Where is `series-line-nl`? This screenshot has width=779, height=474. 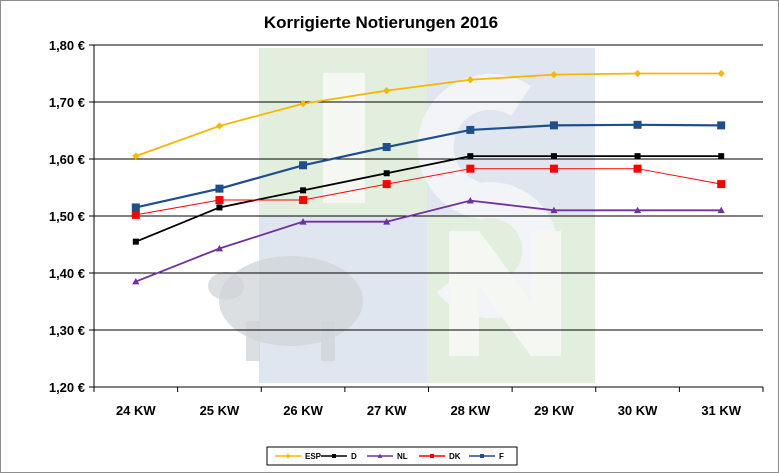 series-line-nl is located at coordinates (428, 241).